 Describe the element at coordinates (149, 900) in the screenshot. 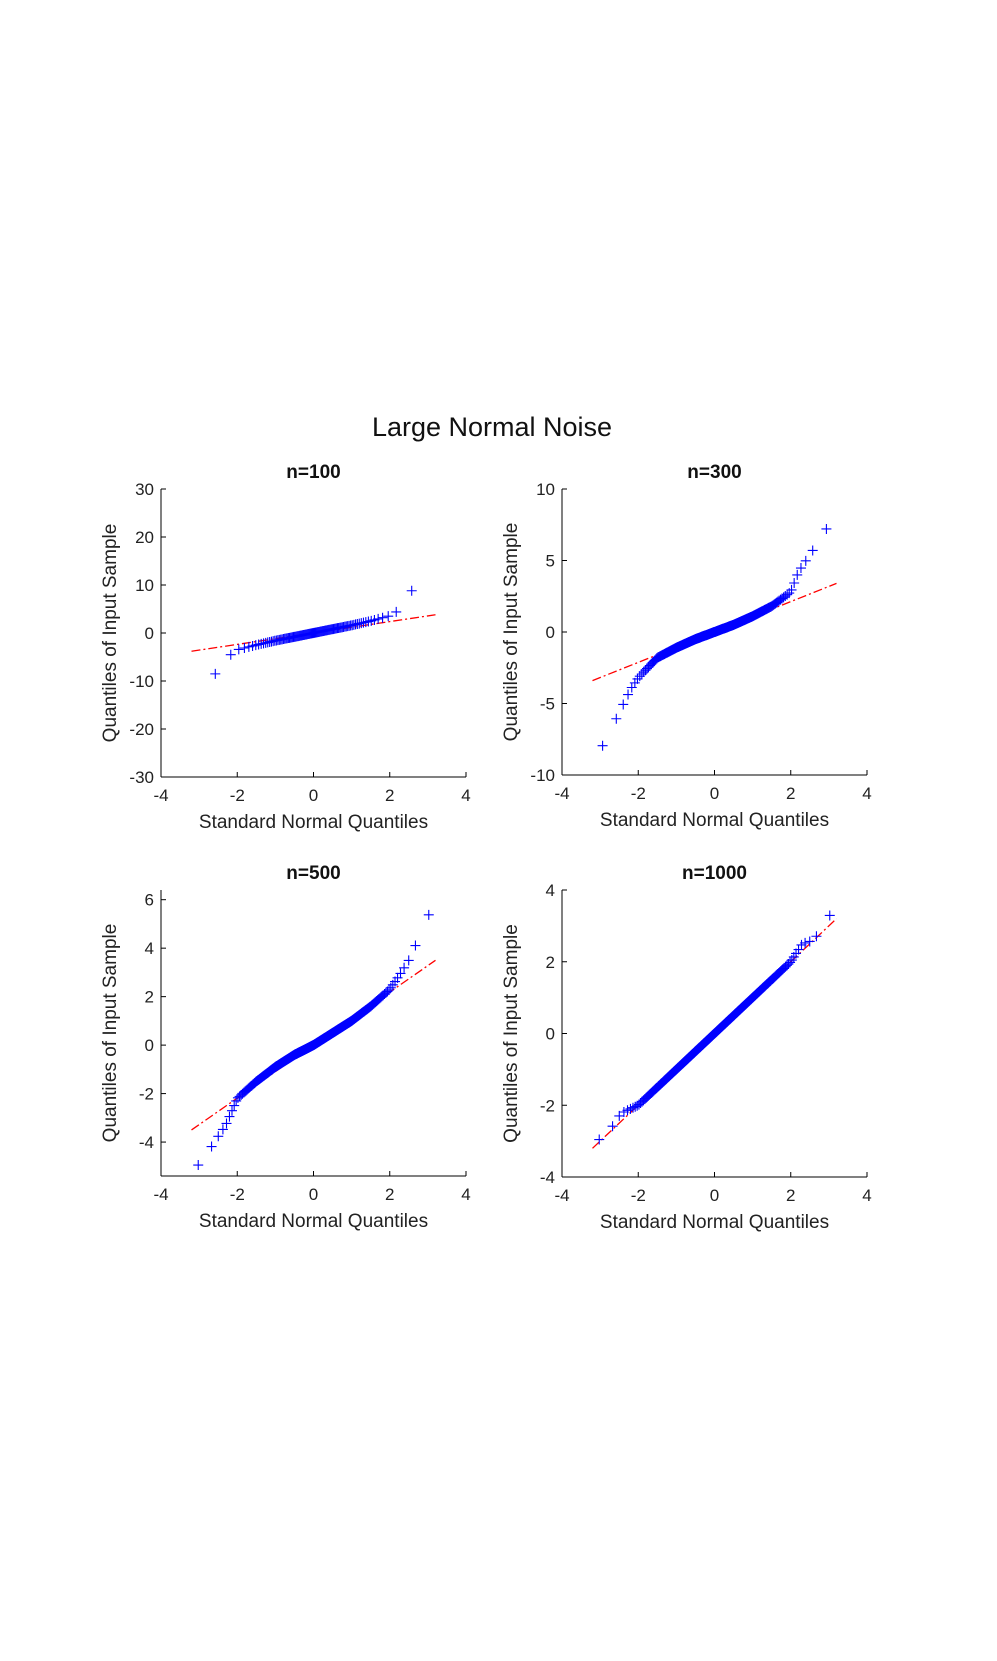

I see `y-tick-label: 6` at that location.